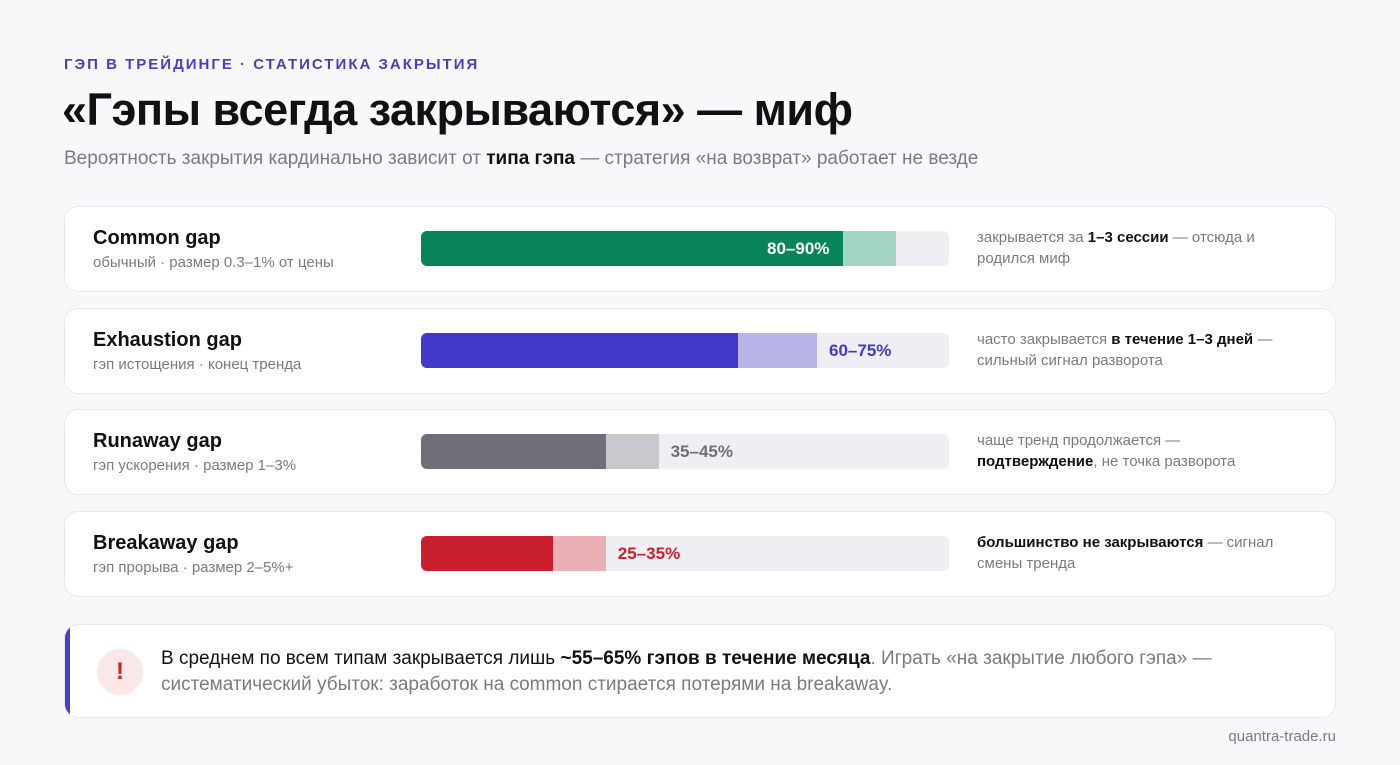 The width and height of the screenshot is (1400, 765). What do you see at coordinates (195, 465) in the screenshot?
I see `gap-description: гэп ускорения · размер 1–3%` at bounding box center [195, 465].